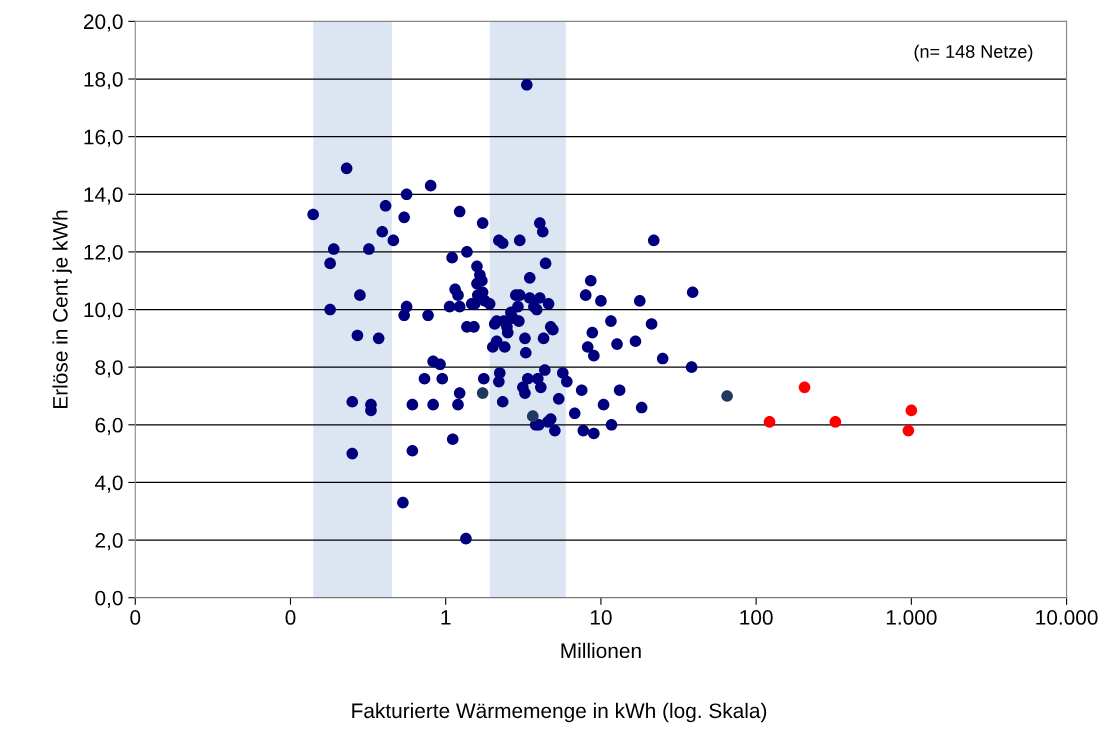 The image size is (1118, 737). I want to click on y-tick-label: 4,0, so click(108, 484).